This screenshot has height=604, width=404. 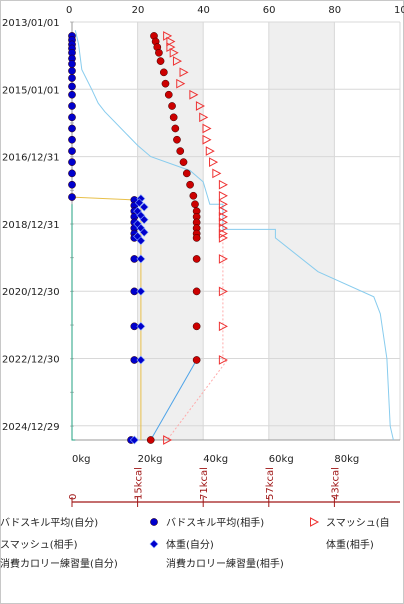 I want to click on kcal-tick-label: 43kcal, so click(x=335, y=483).